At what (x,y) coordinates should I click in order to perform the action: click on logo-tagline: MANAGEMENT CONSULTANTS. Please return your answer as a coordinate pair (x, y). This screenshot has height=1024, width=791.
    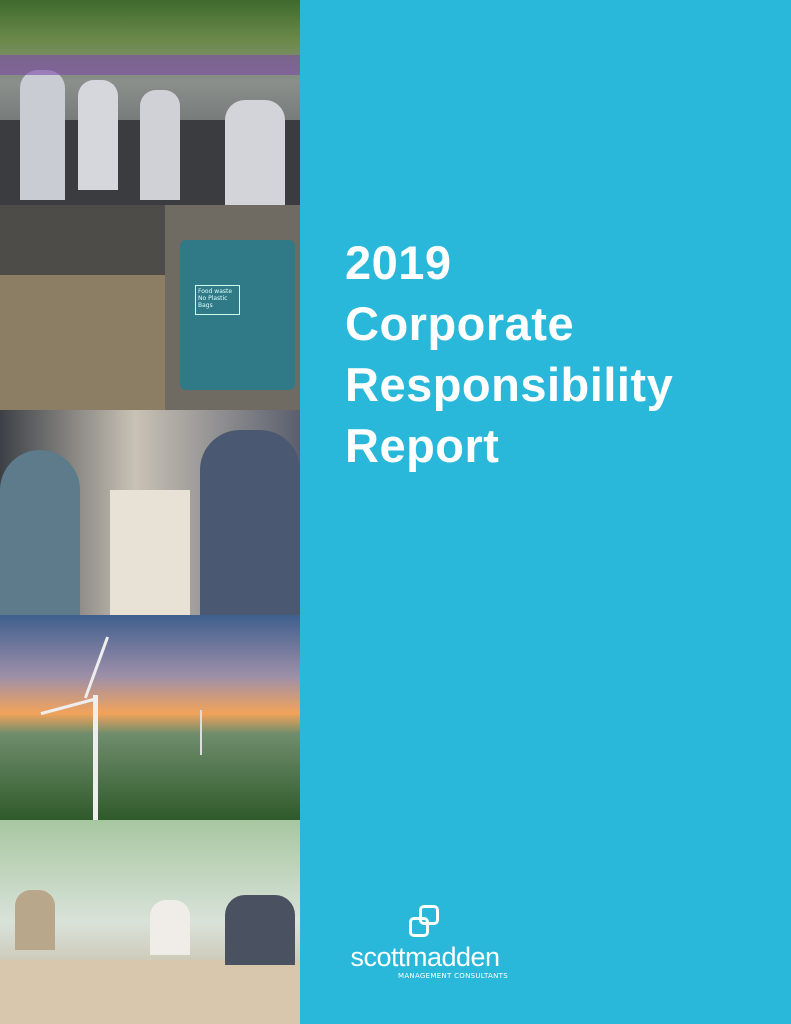
    Looking at the image, I should click on (453, 976).